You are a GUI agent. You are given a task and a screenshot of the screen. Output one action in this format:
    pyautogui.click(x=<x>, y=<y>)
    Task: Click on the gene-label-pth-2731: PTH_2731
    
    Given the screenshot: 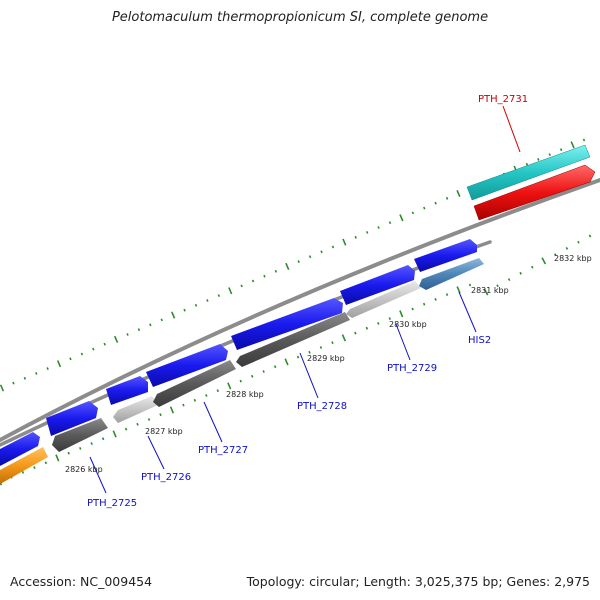 What is the action you would take?
    pyautogui.click(x=503, y=99)
    